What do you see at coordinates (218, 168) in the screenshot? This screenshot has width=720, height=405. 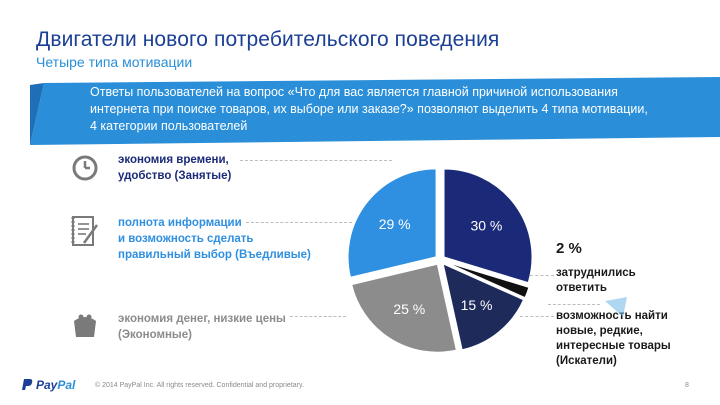 I see `motive-busy-label: экономия времени, удобство (Занятые)` at bounding box center [218, 168].